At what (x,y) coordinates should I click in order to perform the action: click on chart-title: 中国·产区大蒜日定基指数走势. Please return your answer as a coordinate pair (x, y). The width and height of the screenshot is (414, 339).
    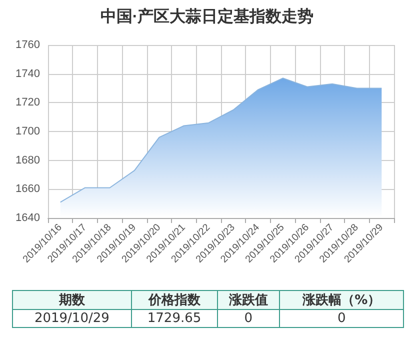
    Looking at the image, I should click on (207, 17).